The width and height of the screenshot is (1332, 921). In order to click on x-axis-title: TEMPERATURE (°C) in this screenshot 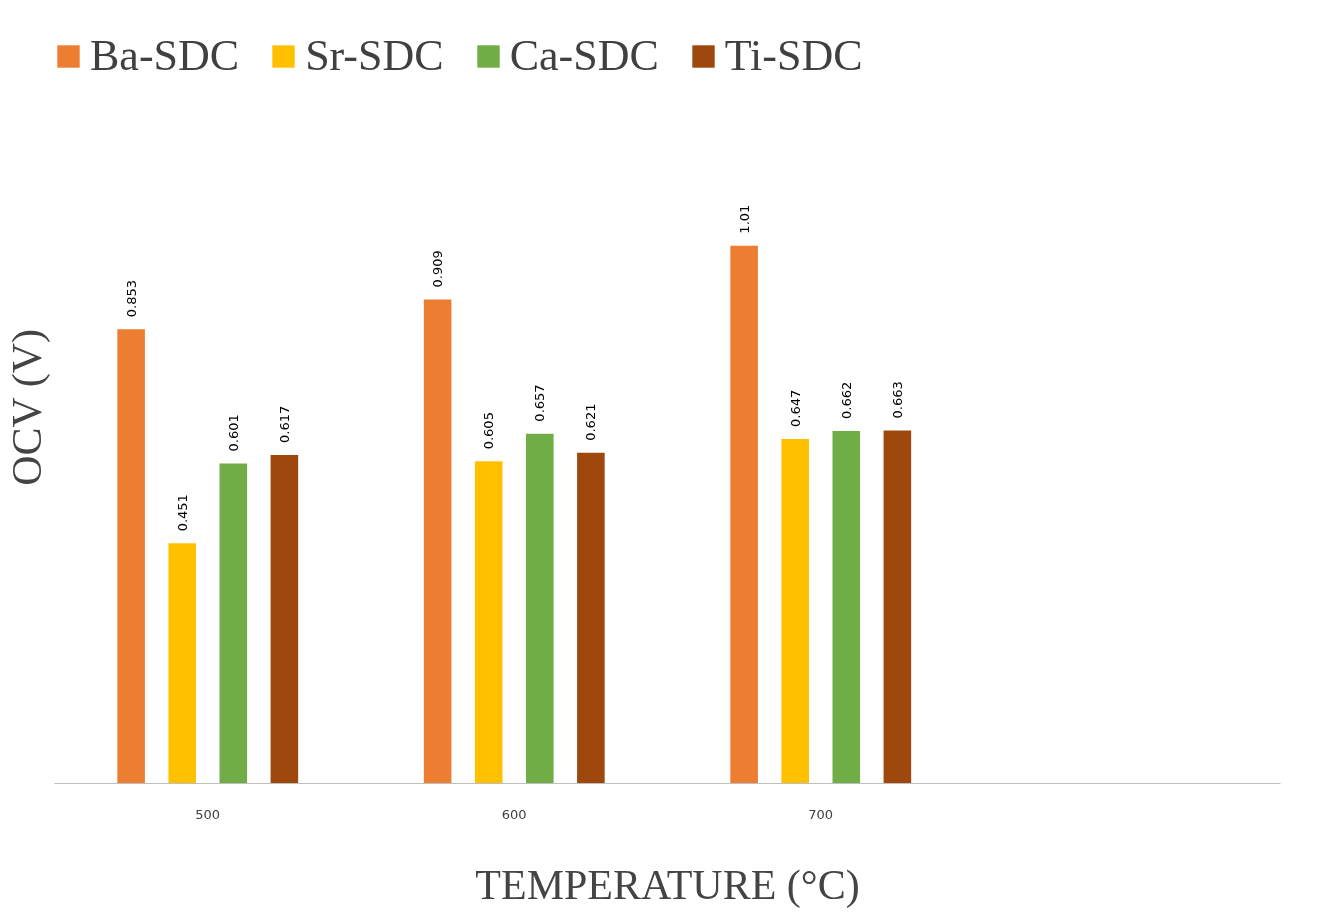, I will do `click(667, 885)`.